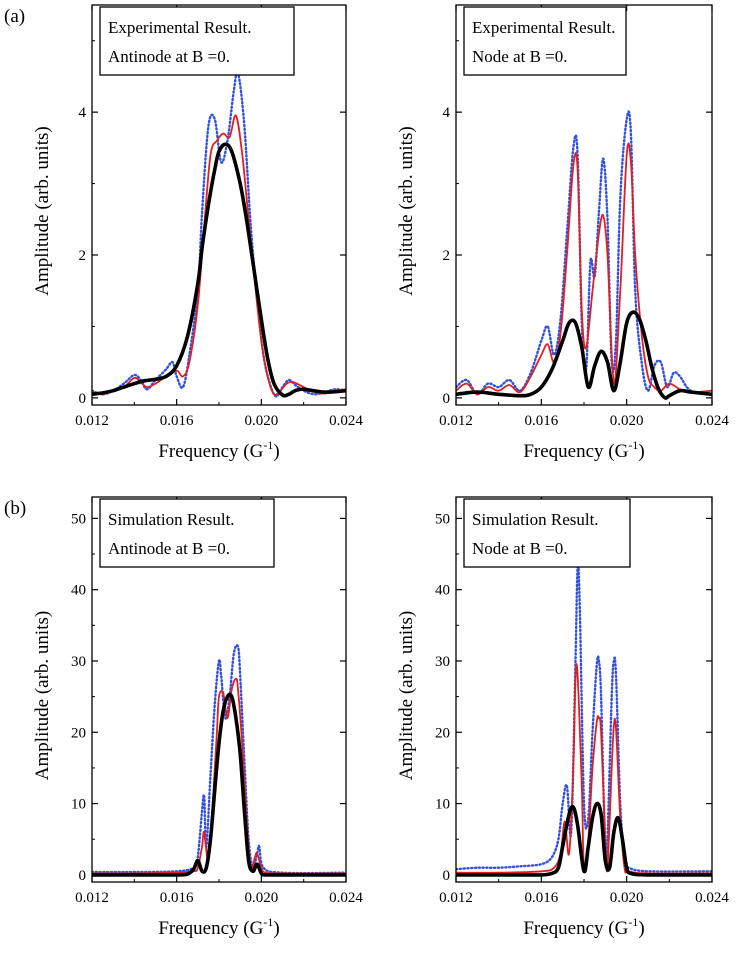  What do you see at coordinates (15, 508) in the screenshot?
I see `row-tag-b: (b)` at bounding box center [15, 508].